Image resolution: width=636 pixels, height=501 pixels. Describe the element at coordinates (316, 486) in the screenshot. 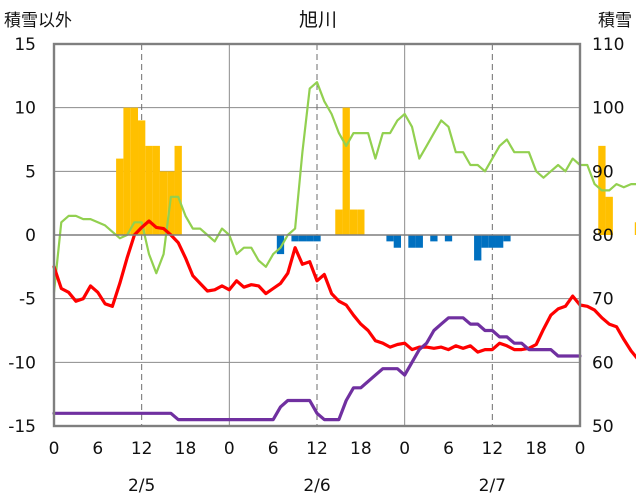

I see `date-label: 2/6` at that location.